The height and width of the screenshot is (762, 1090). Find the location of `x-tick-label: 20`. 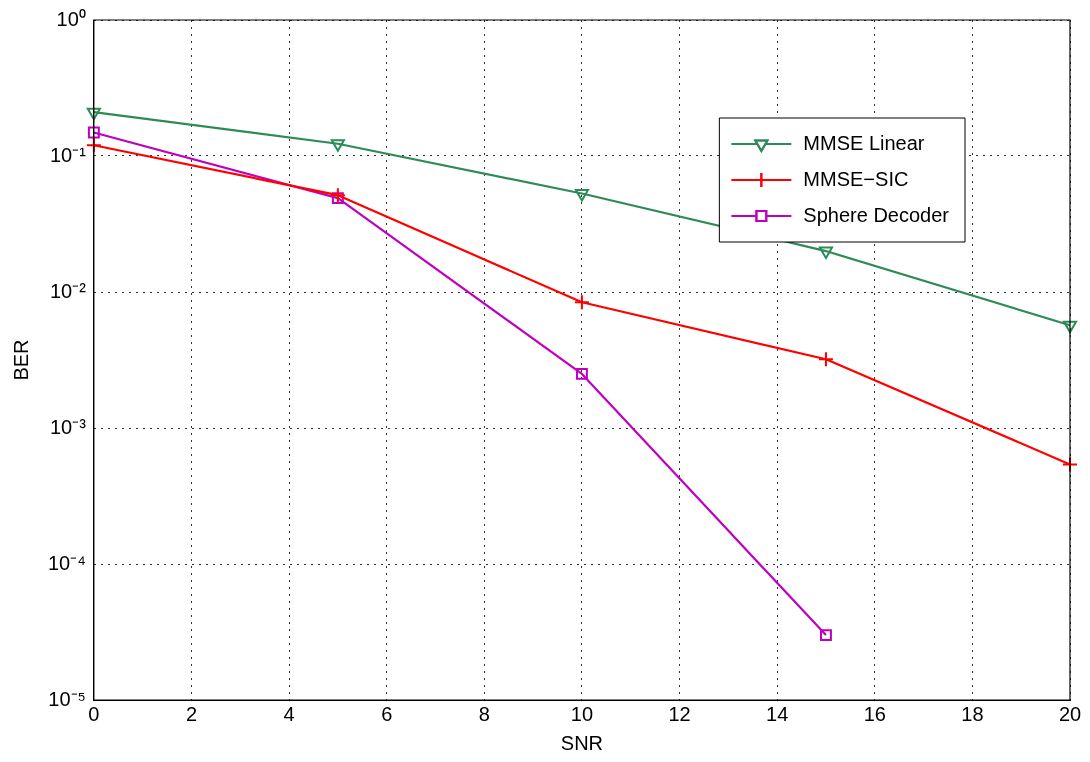

x-tick-label: 20 is located at coordinates (1070, 713).